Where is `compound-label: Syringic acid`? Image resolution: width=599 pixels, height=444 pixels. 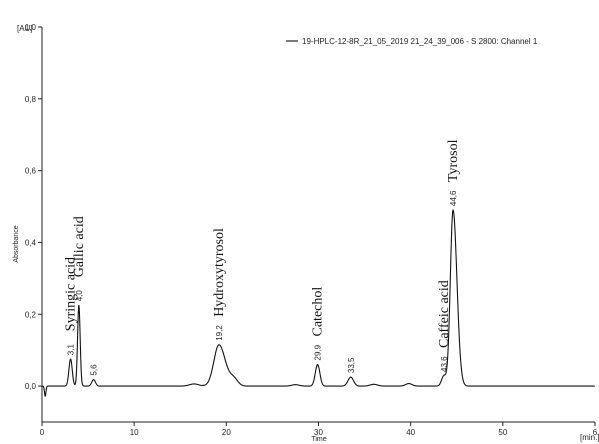
compound-label: Syringic acid is located at coordinates (71, 294).